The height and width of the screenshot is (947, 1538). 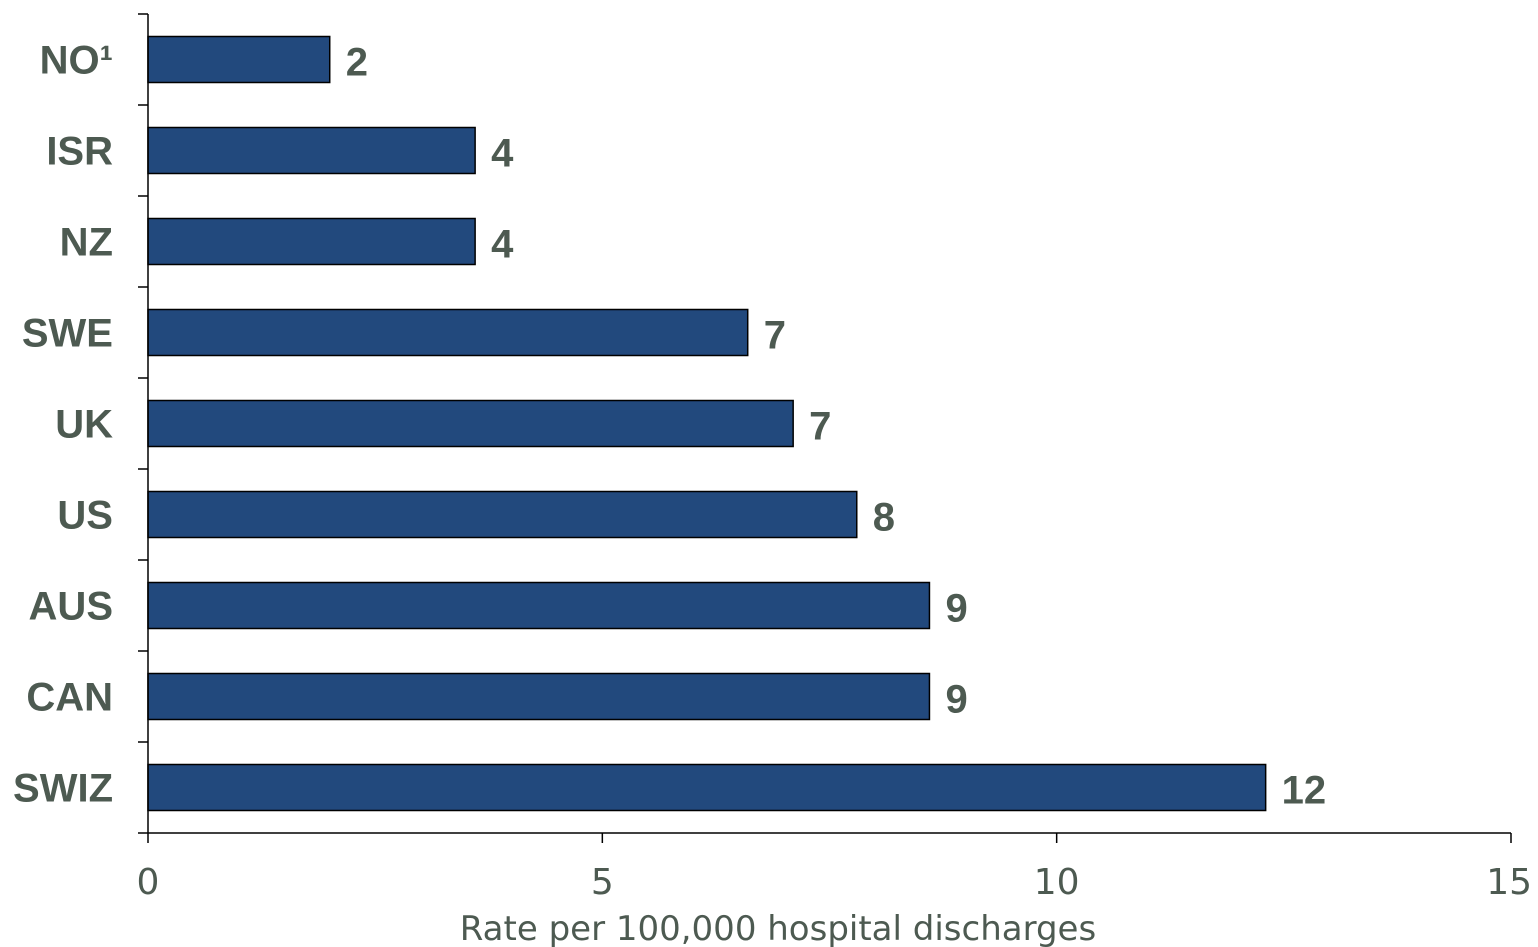 What do you see at coordinates (85, 516) in the screenshot?
I see `category-label: US` at bounding box center [85, 516].